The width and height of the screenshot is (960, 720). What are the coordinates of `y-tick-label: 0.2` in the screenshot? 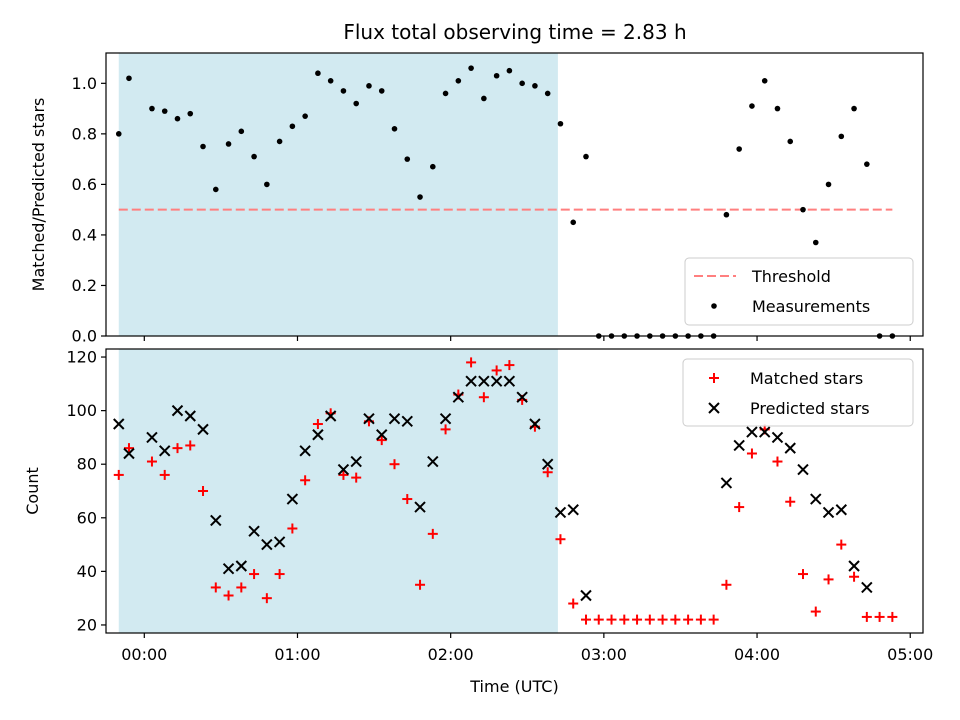 It's located at (84, 285).